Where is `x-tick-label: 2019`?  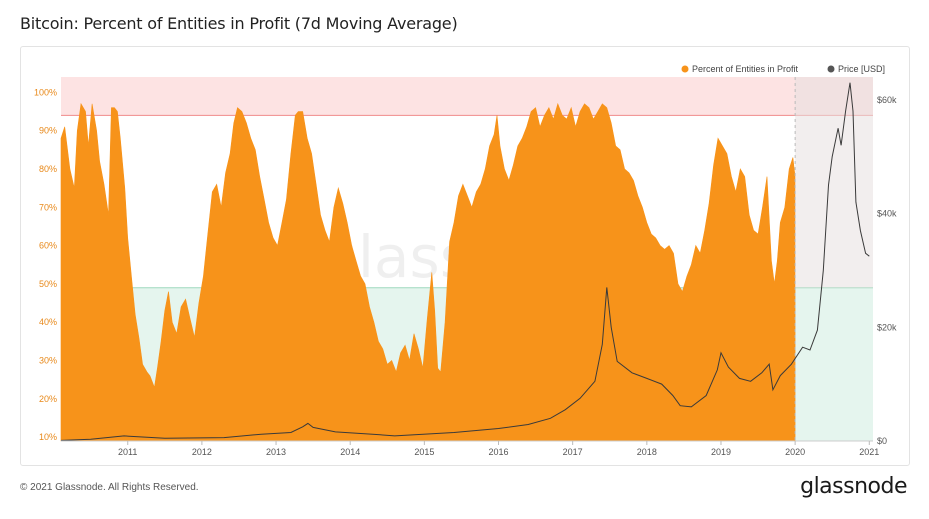
x-tick-label: 2019 is located at coordinates (721, 452).